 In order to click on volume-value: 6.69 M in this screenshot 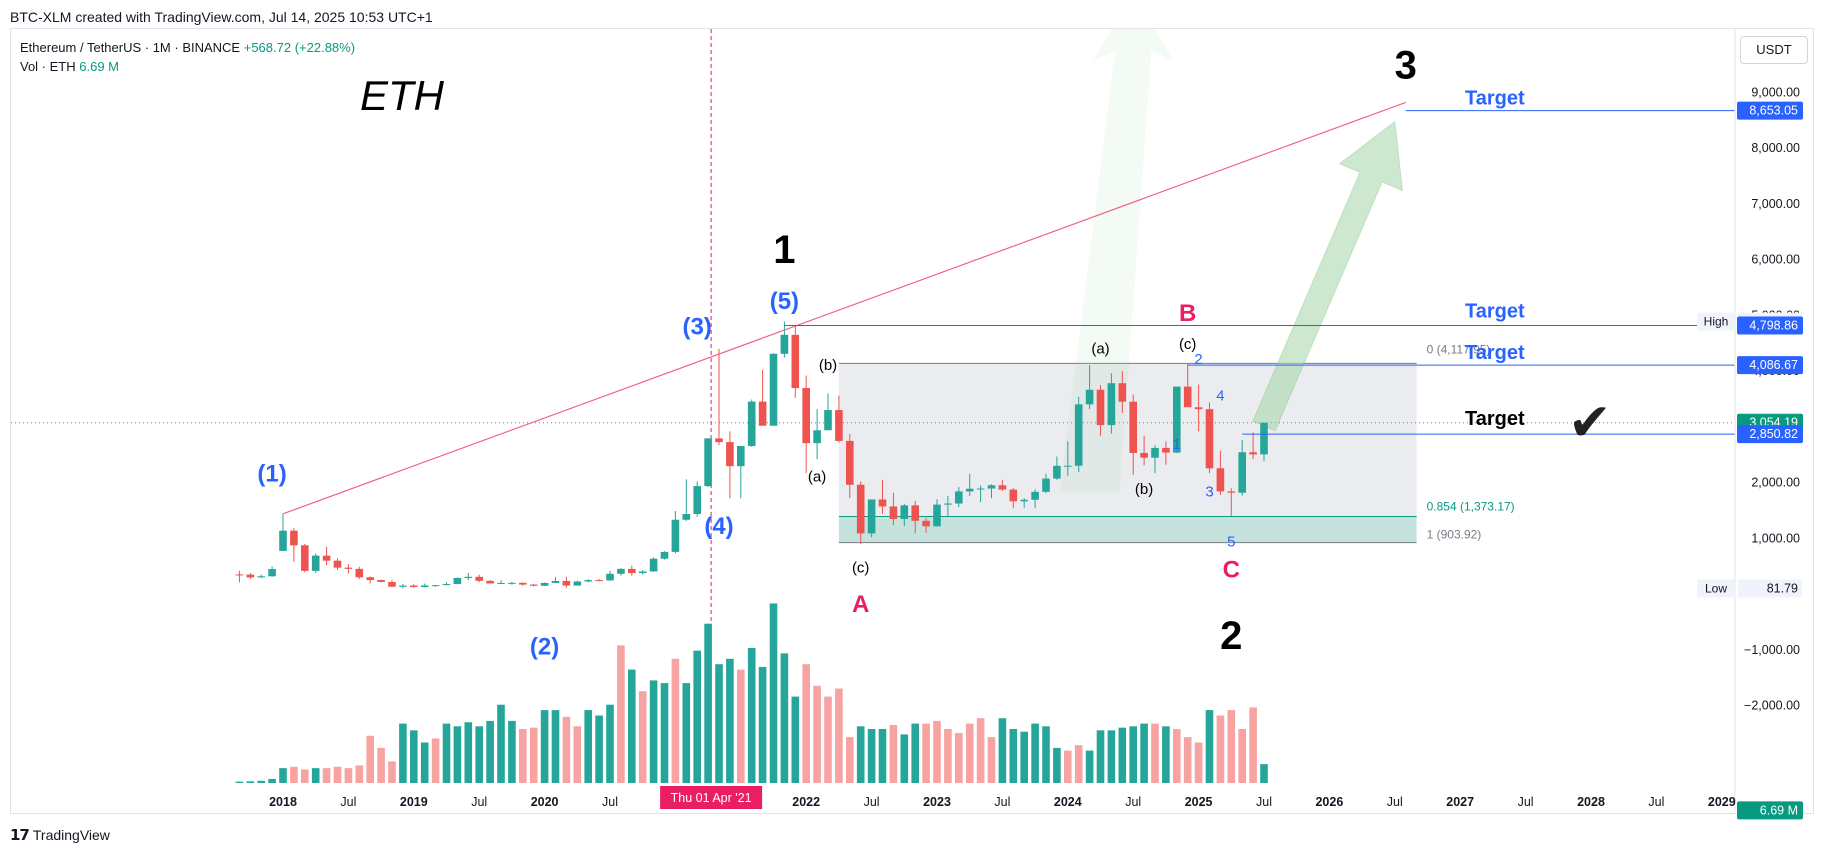, I will do `click(99, 66)`.